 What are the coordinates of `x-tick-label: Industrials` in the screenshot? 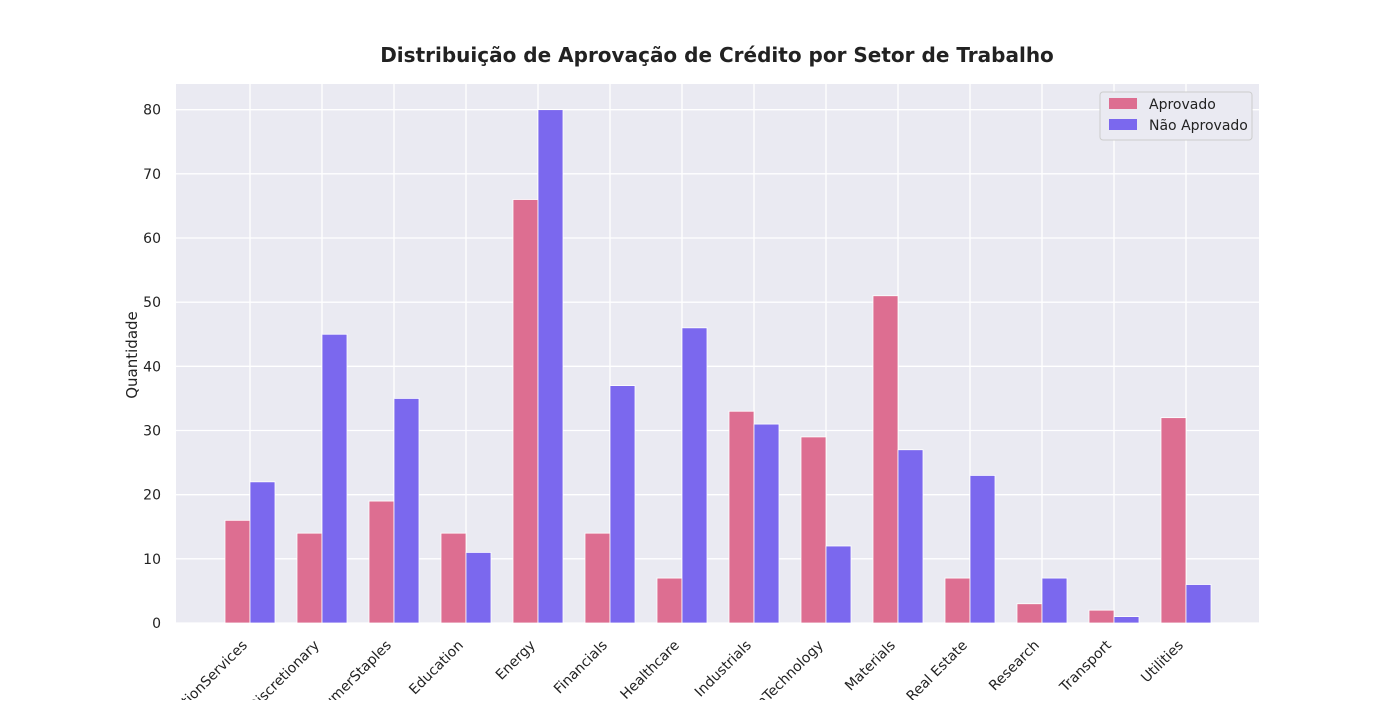 It's located at (723, 669).